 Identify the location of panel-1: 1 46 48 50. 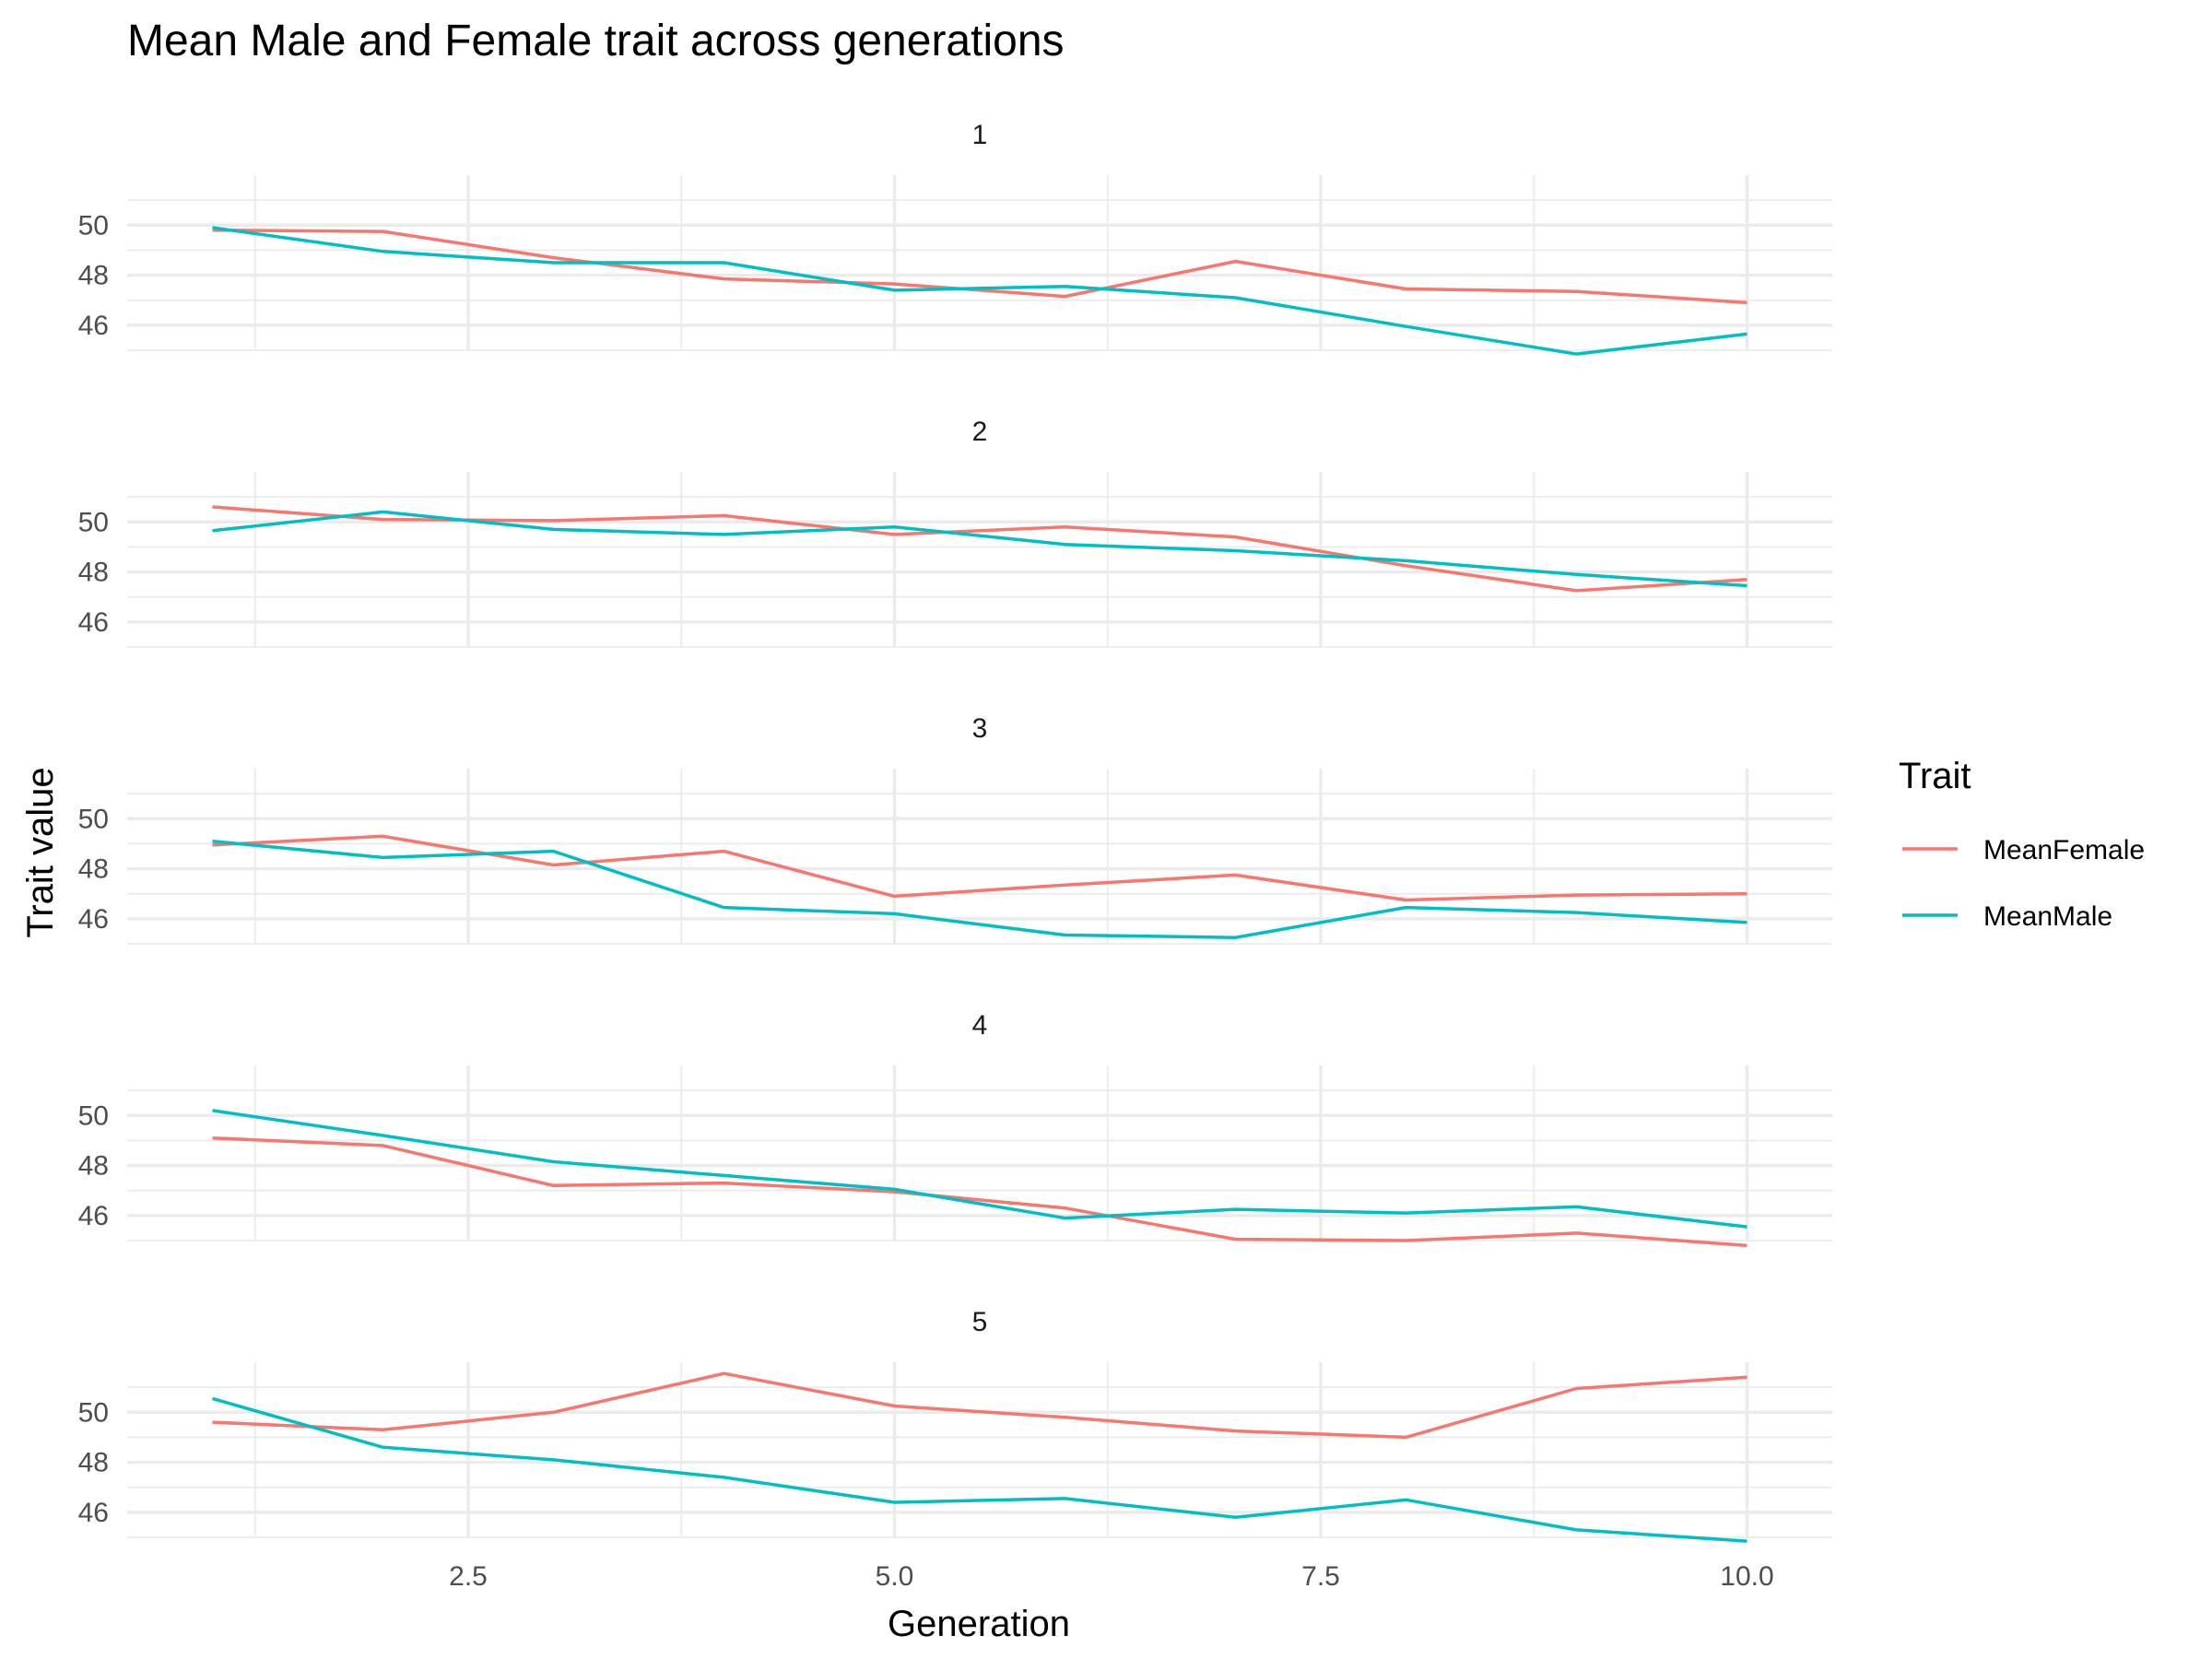
(955, 238).